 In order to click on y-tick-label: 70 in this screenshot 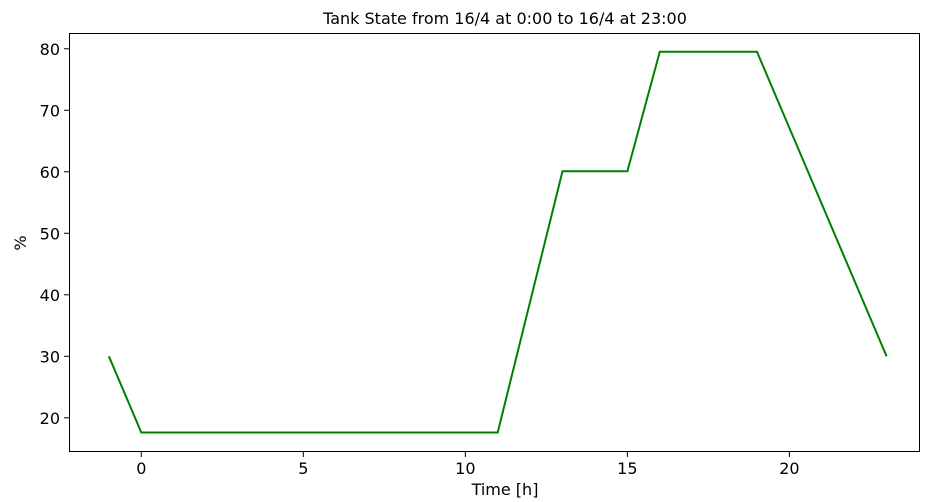, I will do `click(50, 110)`.